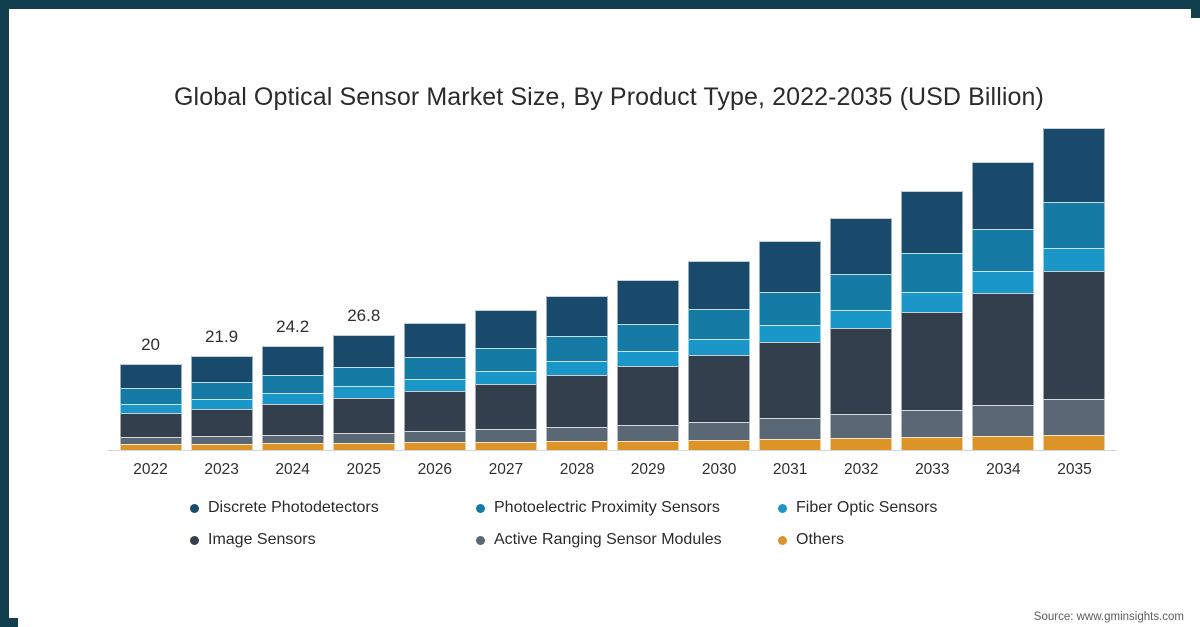  I want to click on legend-item: Fiber Optic Sensors, so click(857, 508).